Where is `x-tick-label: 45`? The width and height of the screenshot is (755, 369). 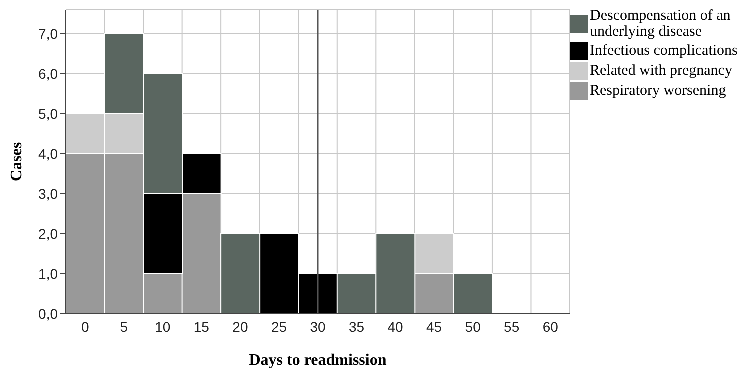
x-tick-label: 45 is located at coordinates (434, 326).